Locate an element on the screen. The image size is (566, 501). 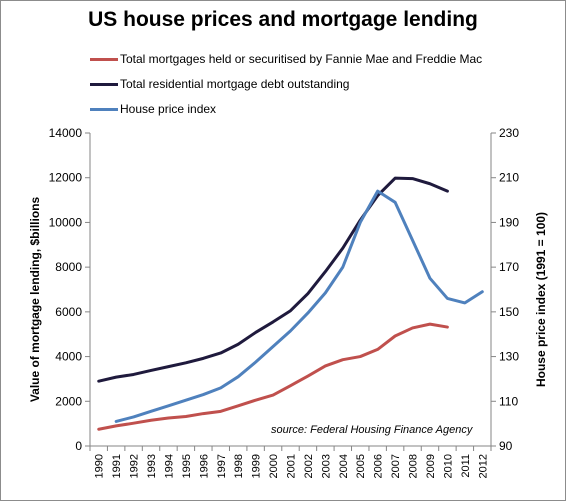
legend-swatch-total-debt is located at coordinates (104, 84).